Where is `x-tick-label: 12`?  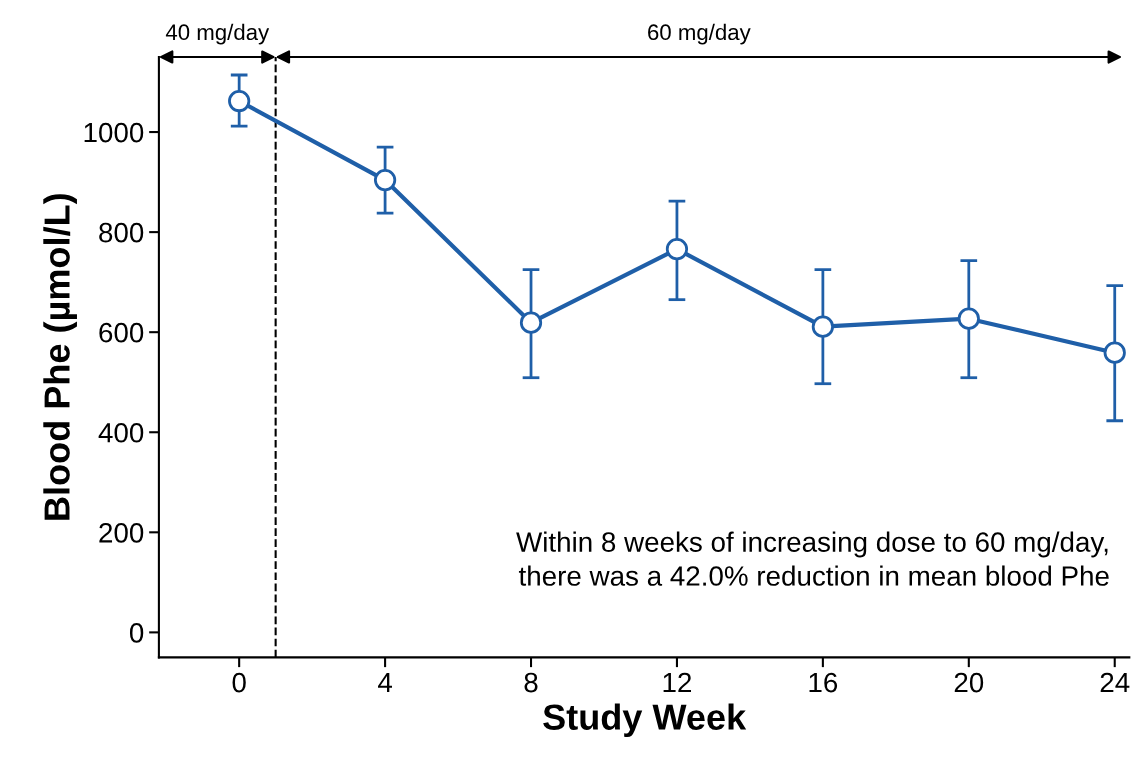 x-tick-label: 12 is located at coordinates (677, 682).